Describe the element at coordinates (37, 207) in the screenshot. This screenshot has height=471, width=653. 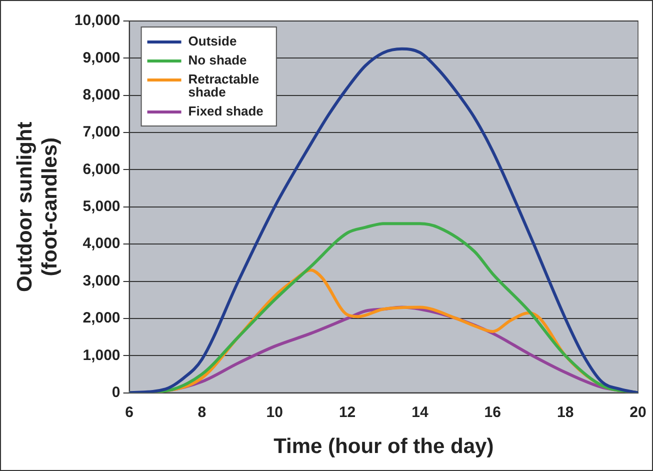
I see `y-axis-title: Outdoor sunlight (foot-candles)` at that location.